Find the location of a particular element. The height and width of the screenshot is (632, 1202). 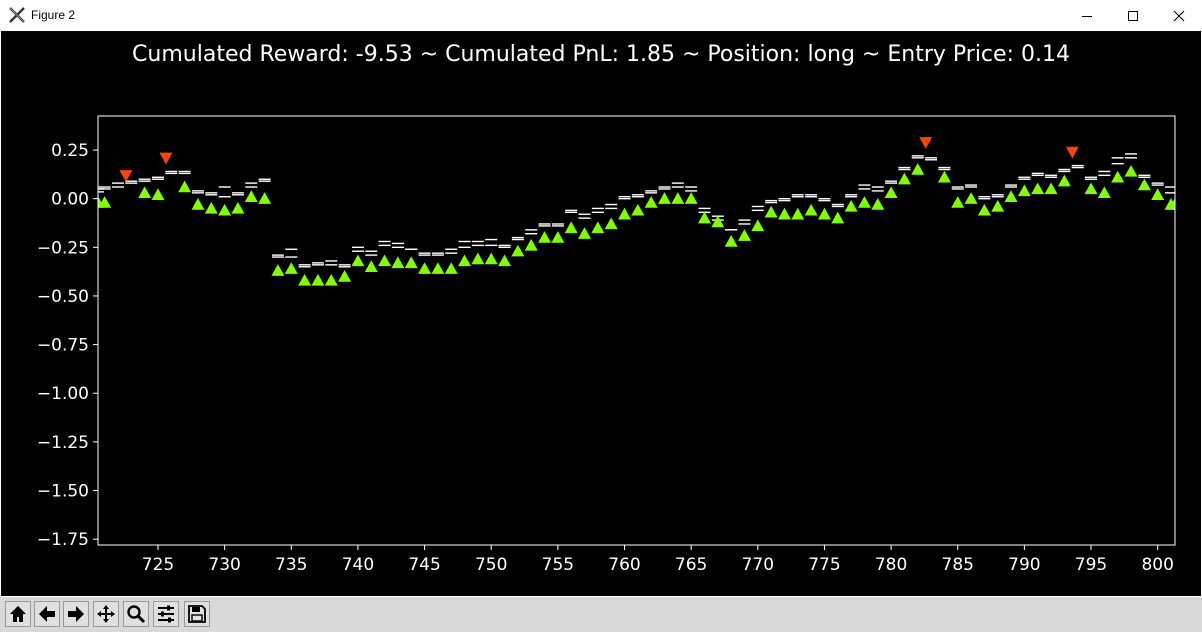

back-button is located at coordinates (47, 614).